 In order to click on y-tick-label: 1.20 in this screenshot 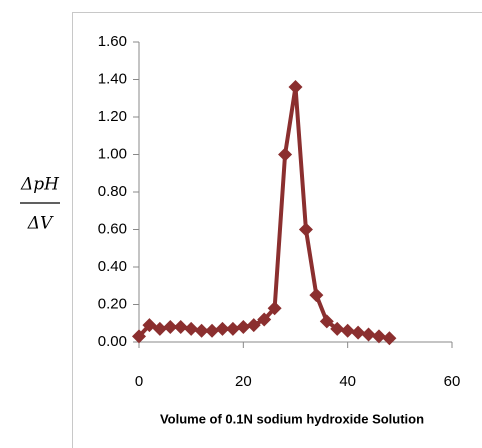, I will do `click(112, 116)`.